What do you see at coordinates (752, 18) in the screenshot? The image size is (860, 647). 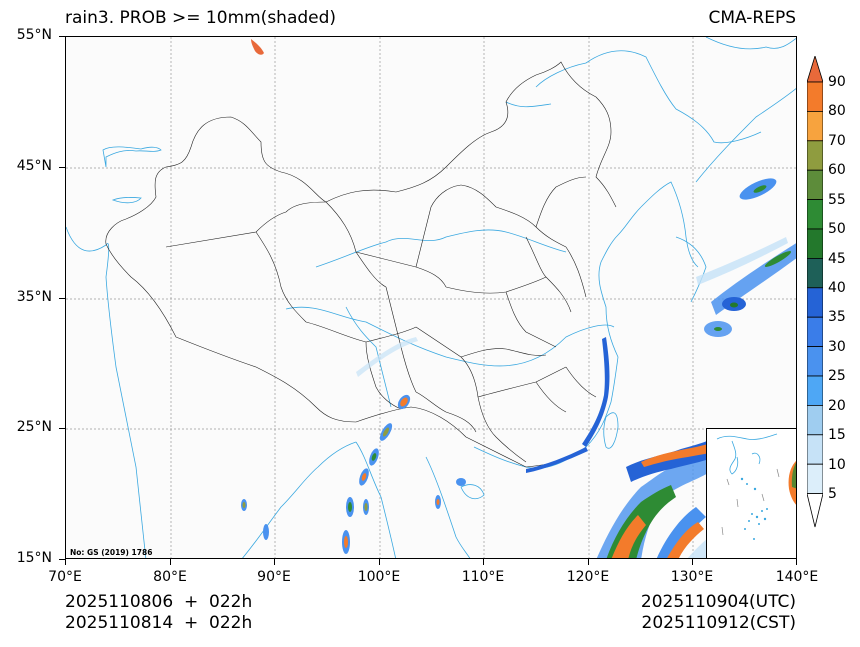 I see `model-name: CMA-REPS` at bounding box center [752, 18].